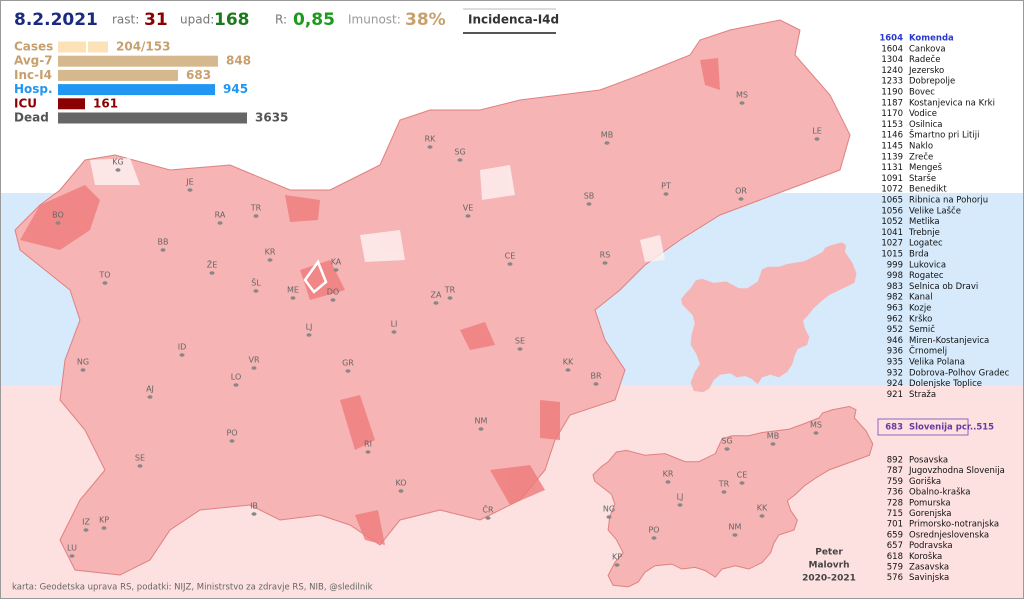 The height and width of the screenshot is (603, 1024). Describe the element at coordinates (892, 60) in the screenshot. I see `list-value: 1304` at that location.